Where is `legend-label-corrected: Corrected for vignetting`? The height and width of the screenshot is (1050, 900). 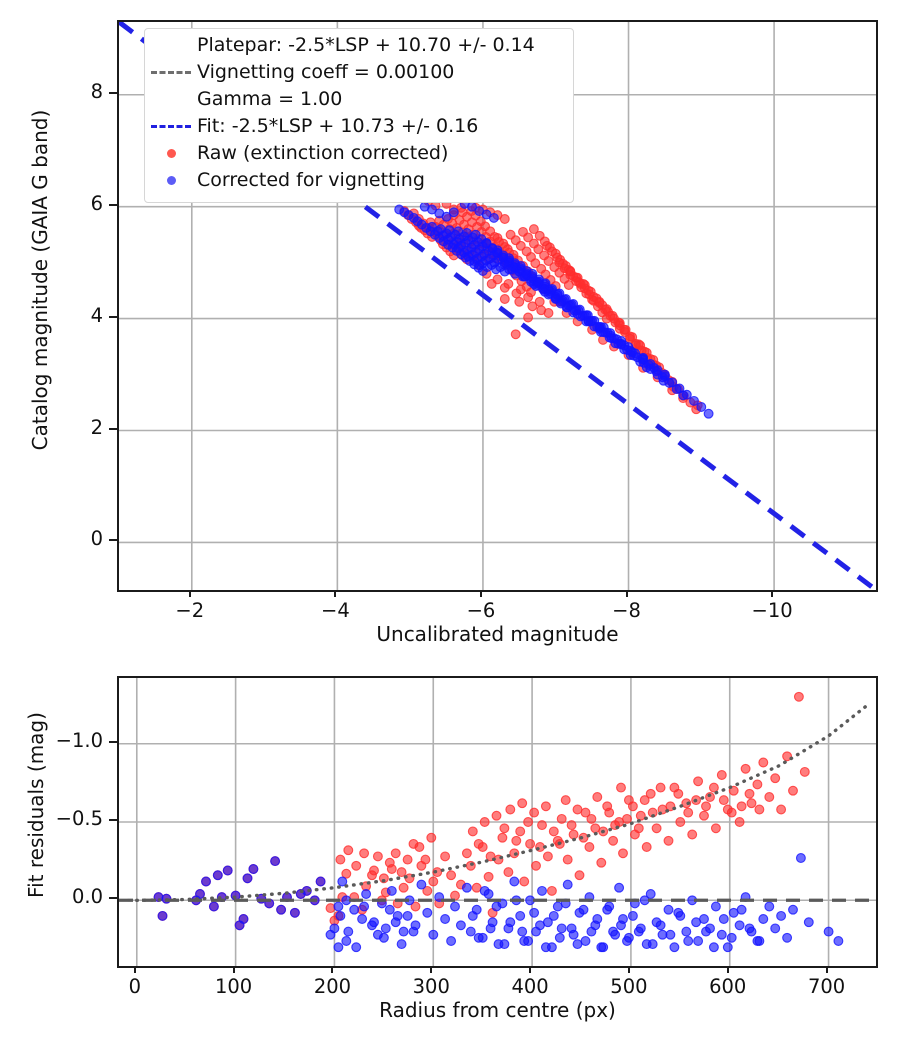
legend-label-corrected: Corrected for vignetting is located at coordinates (311, 180).